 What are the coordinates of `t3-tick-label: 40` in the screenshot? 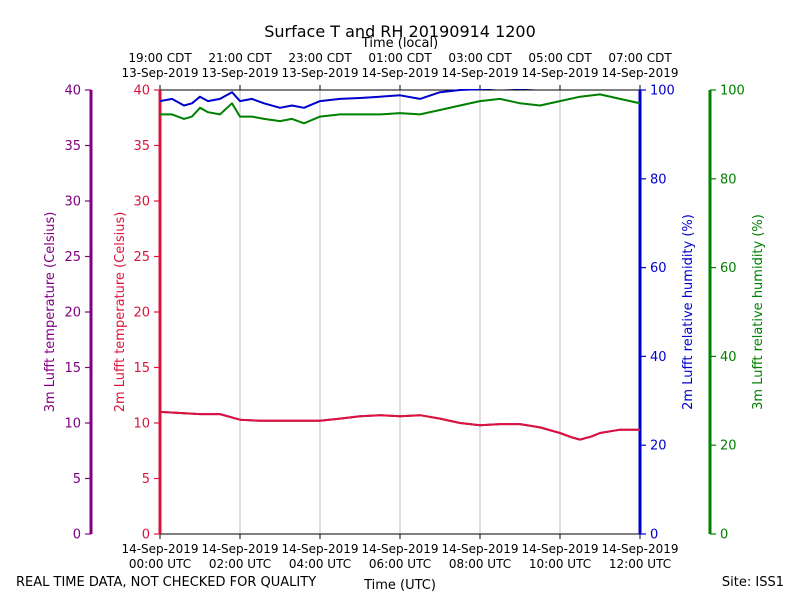 It's located at (72, 91).